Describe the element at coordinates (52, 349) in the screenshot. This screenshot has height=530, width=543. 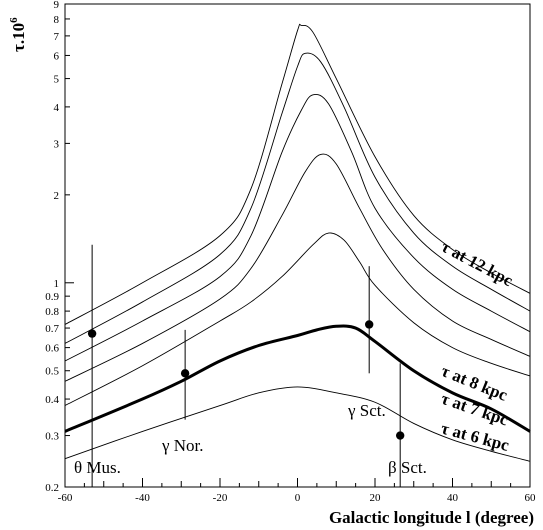
I see `y-tick-label: 0.6` at that location.